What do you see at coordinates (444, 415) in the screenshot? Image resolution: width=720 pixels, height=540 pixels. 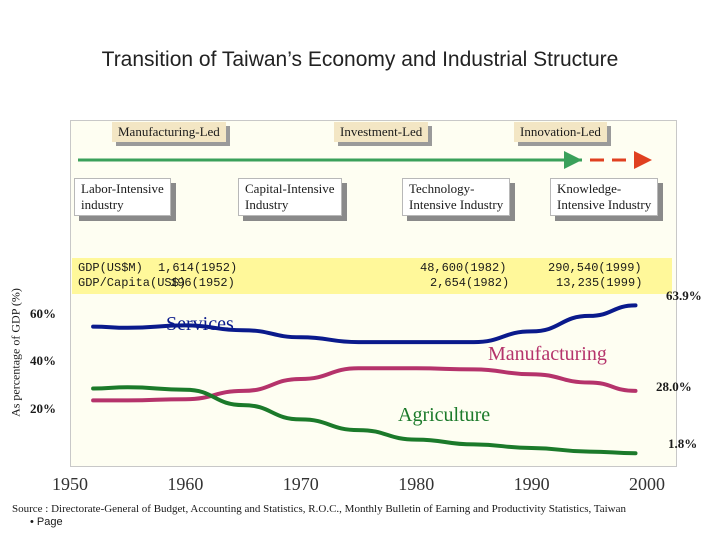 I see `series-label-agriculture: Agriculture` at bounding box center [444, 415].